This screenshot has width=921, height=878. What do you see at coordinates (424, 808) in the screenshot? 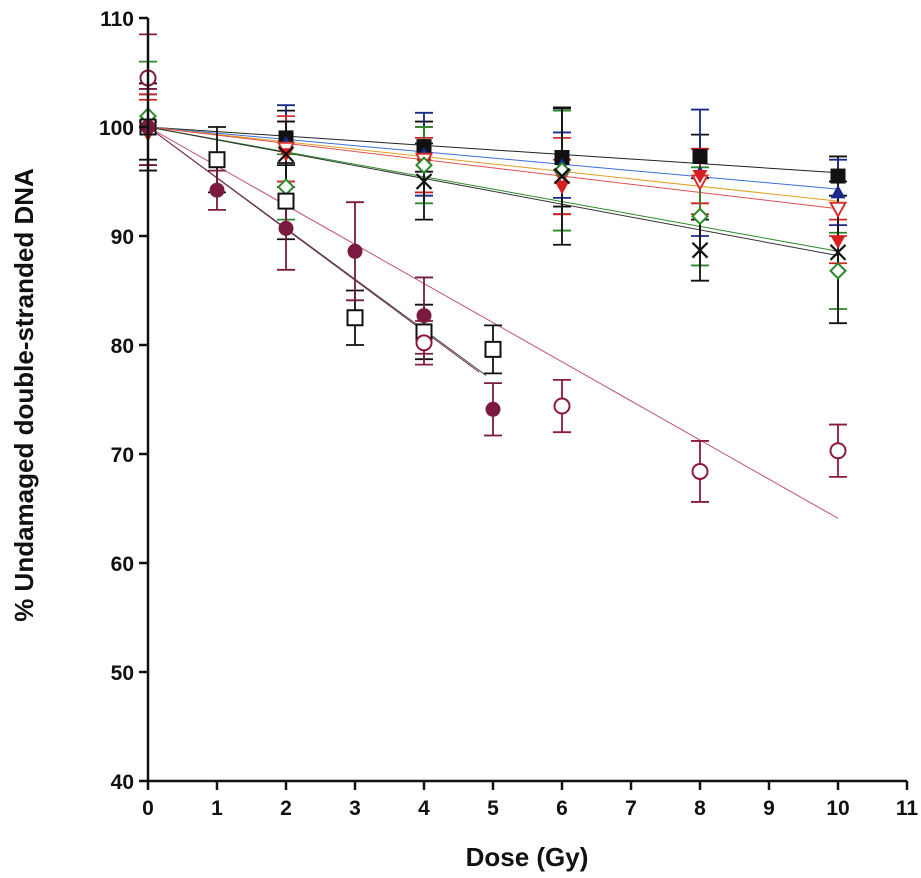
I see `x-tick-label: 4` at bounding box center [424, 808].